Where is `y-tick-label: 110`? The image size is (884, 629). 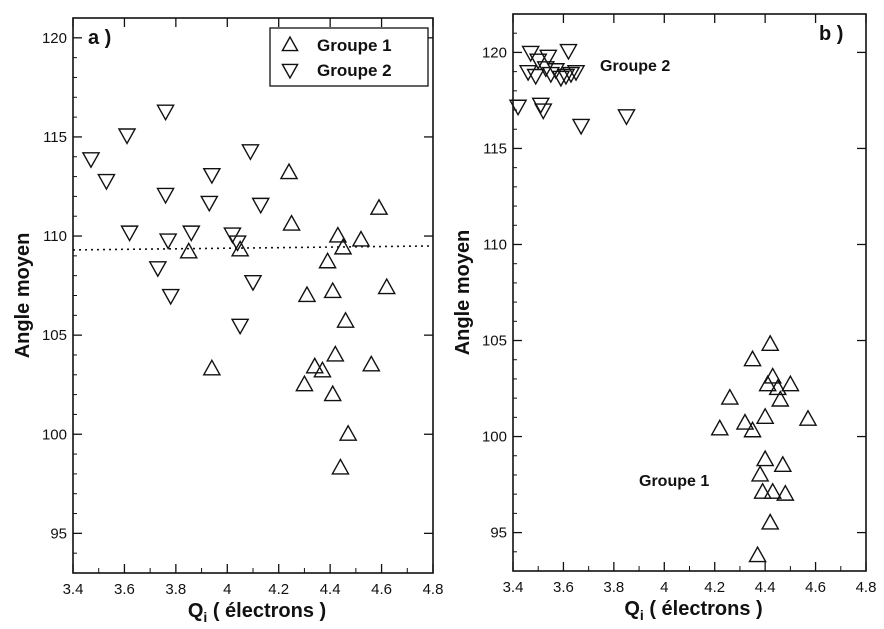 y-tick-label: 110 is located at coordinates (55, 236).